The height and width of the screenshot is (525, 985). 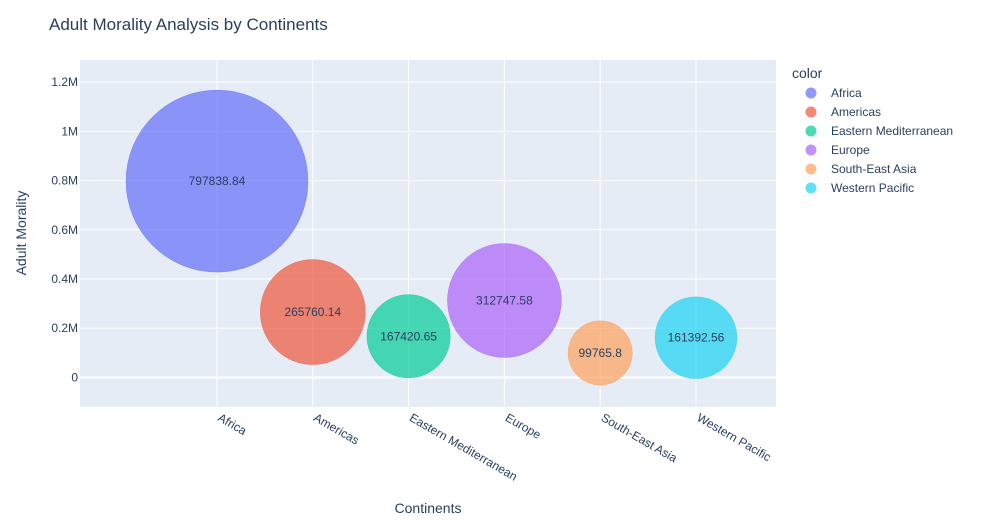 I want to click on y-tick-label: 1.2M, so click(x=64, y=82).